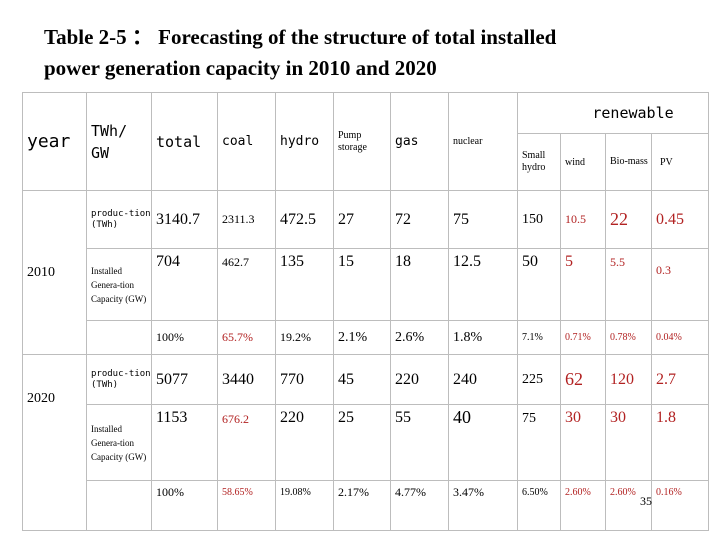 The width and height of the screenshot is (720, 540). What do you see at coordinates (419, 219) in the screenshot?
I see `value-gas: 72` at bounding box center [419, 219].